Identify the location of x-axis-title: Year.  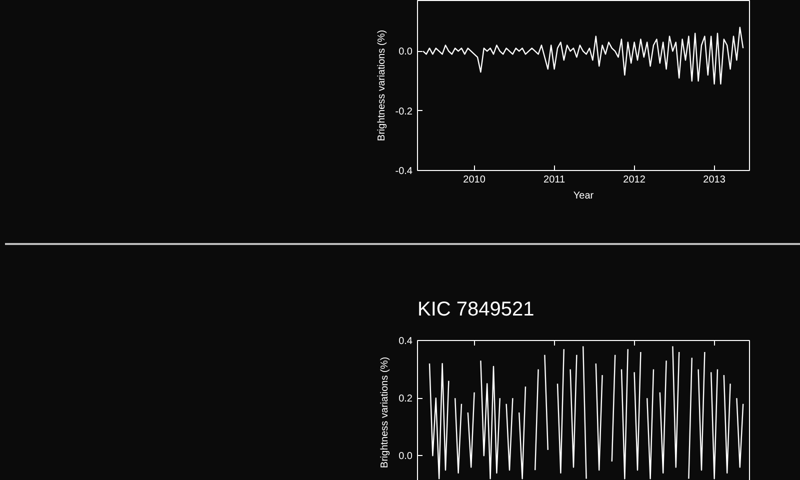
(583, 196).